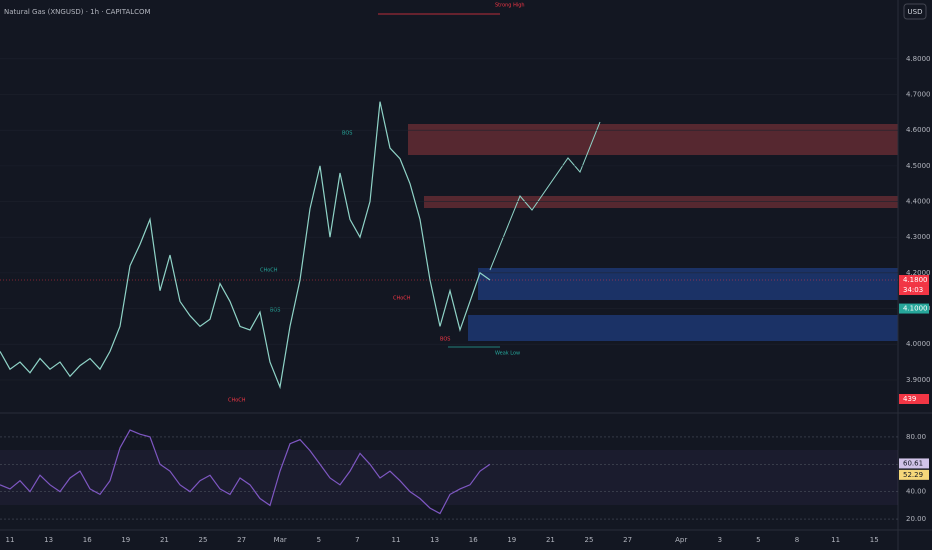 This screenshot has height=550, width=932. I want to click on x-tick-label: 8, so click(797, 540).